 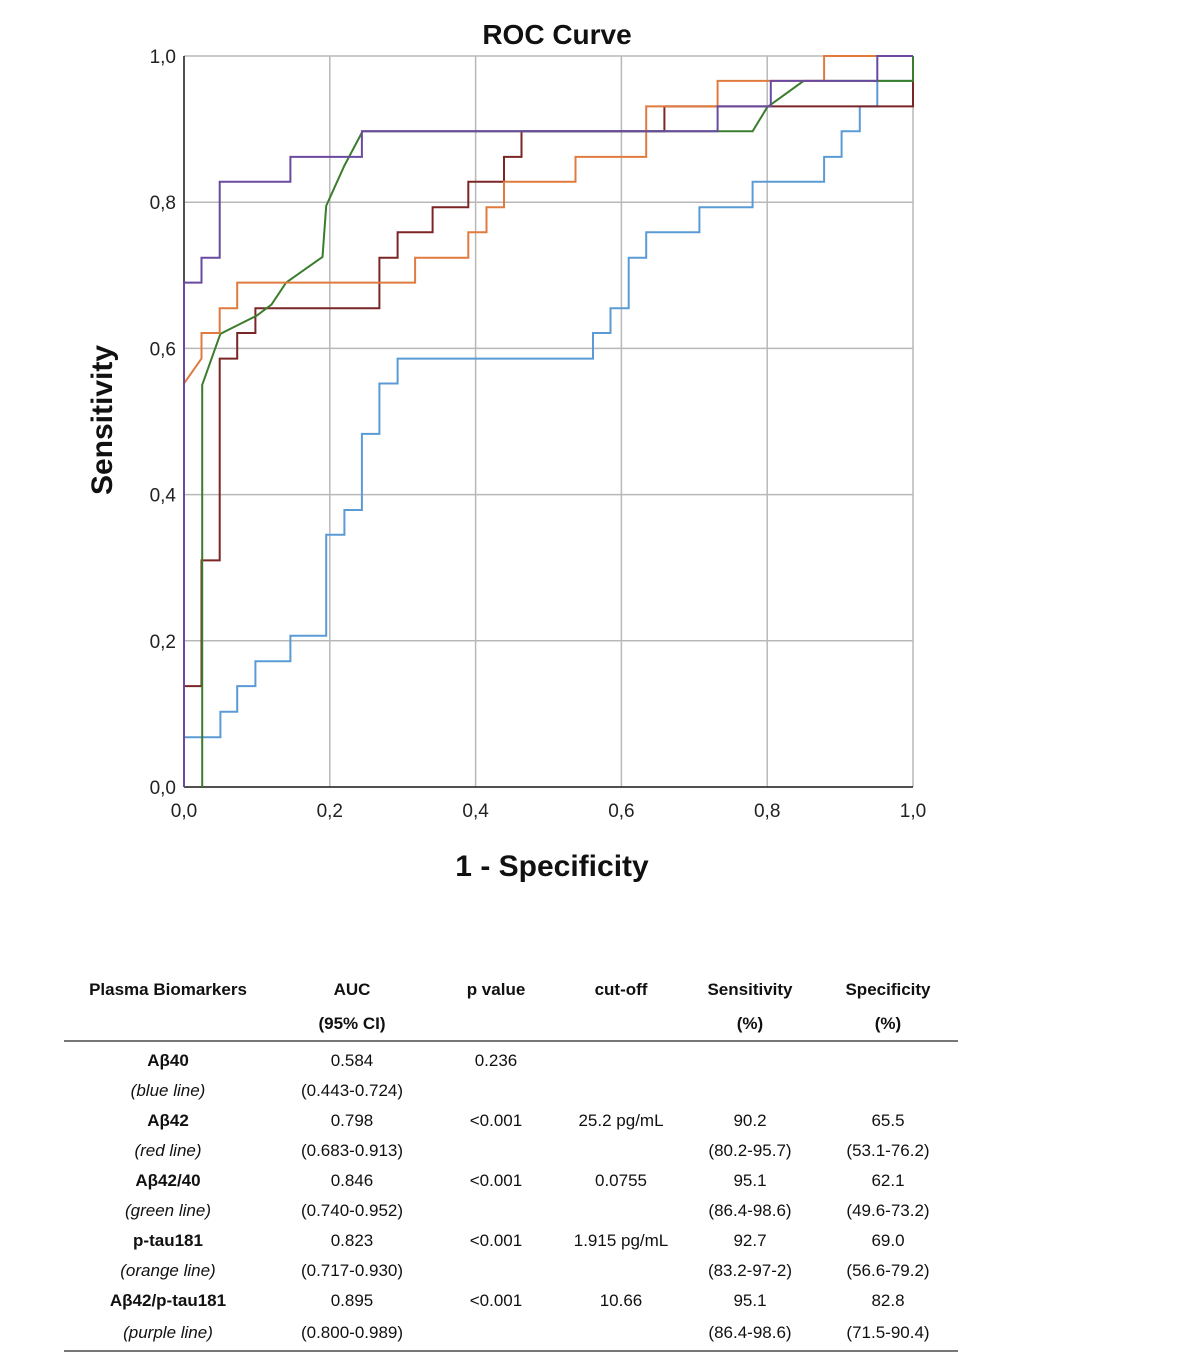 I want to click on specificity-value: 82.8, so click(x=888, y=1300).